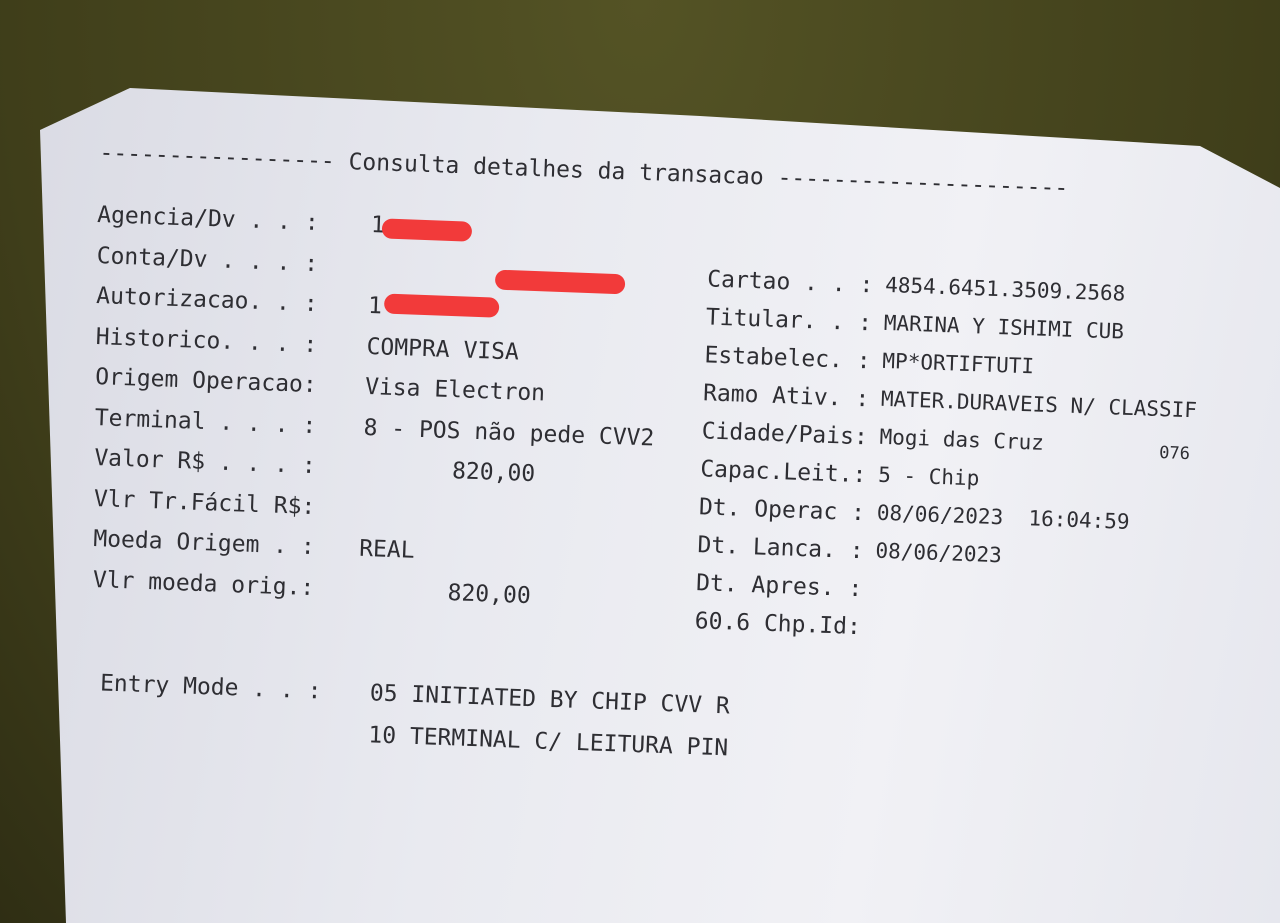 This screenshot has width=1280, height=923. I want to click on field-label: Dt. Operac :, so click(782, 510).